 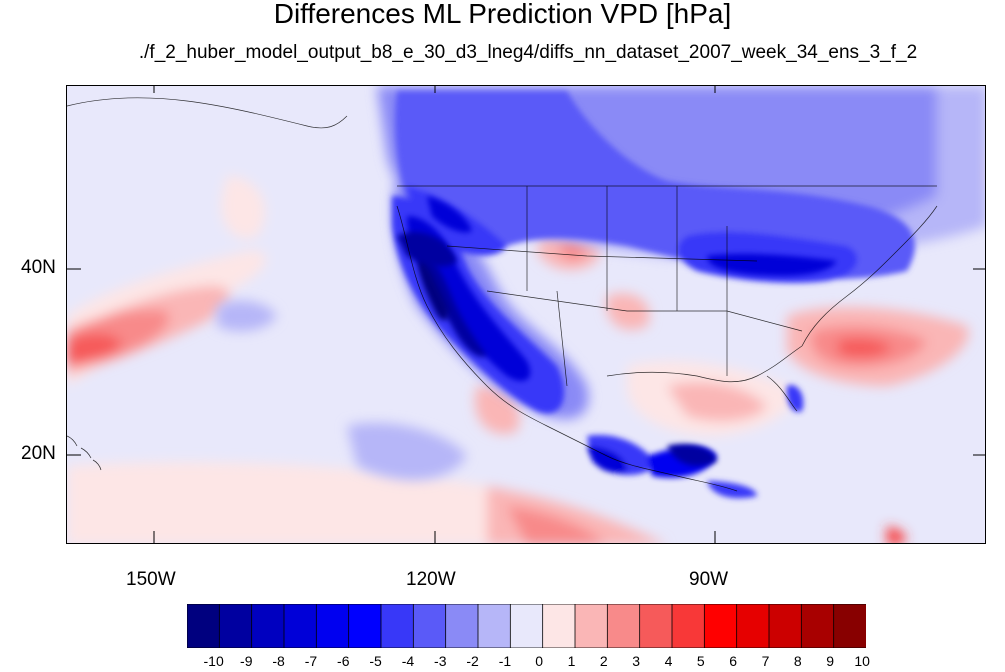 I want to click on colorbar-tick-label: -6, so click(x=343, y=661).